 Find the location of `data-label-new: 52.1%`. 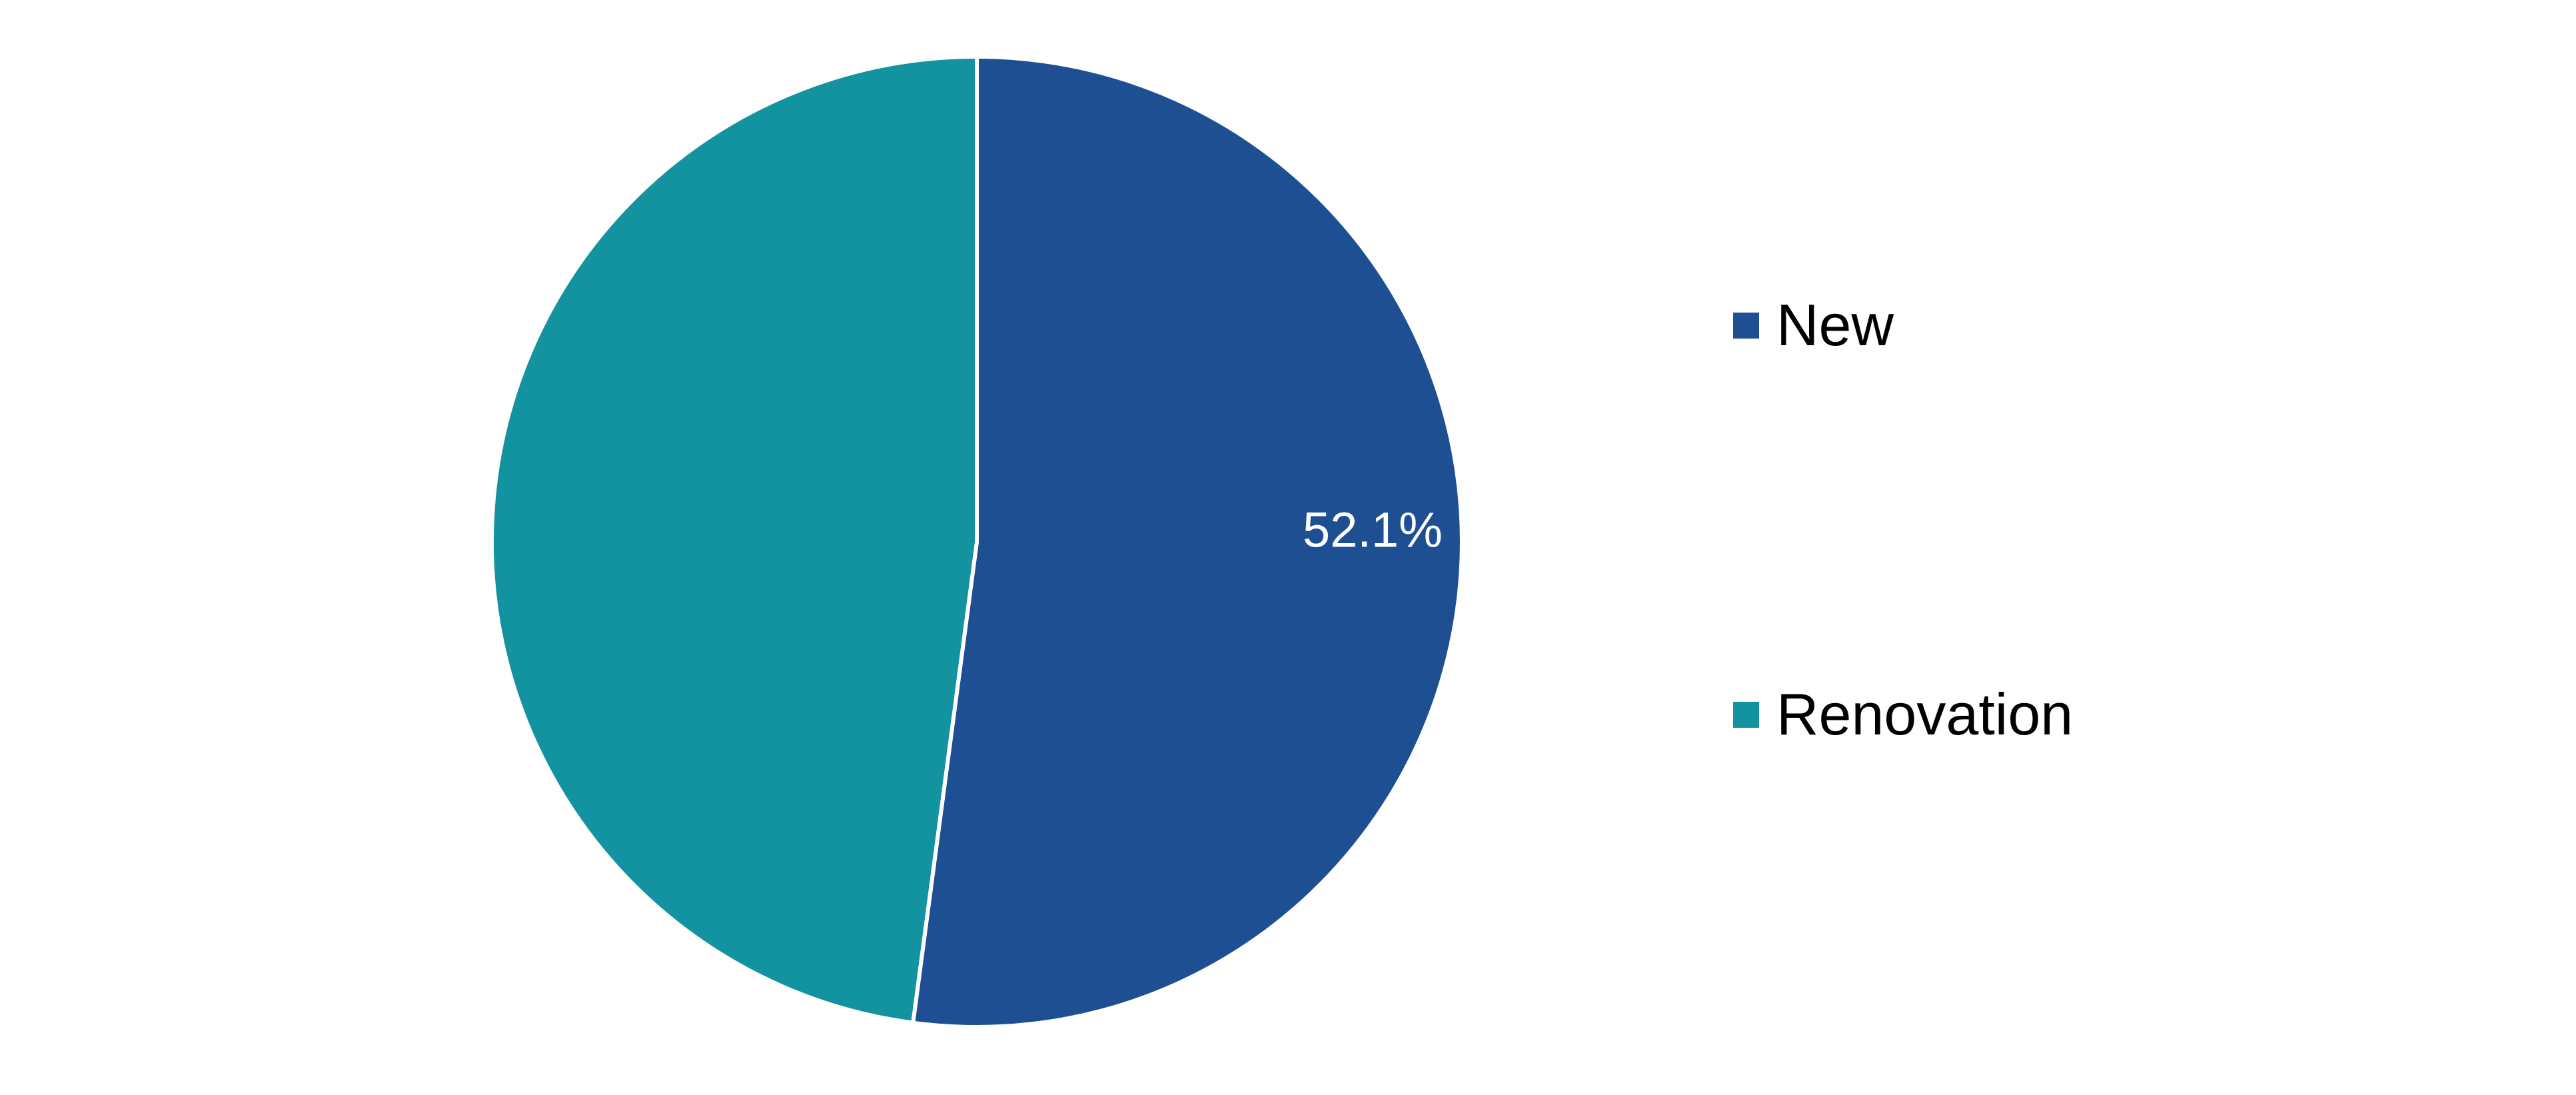

data-label-new: 52.1% is located at coordinates (1373, 530).